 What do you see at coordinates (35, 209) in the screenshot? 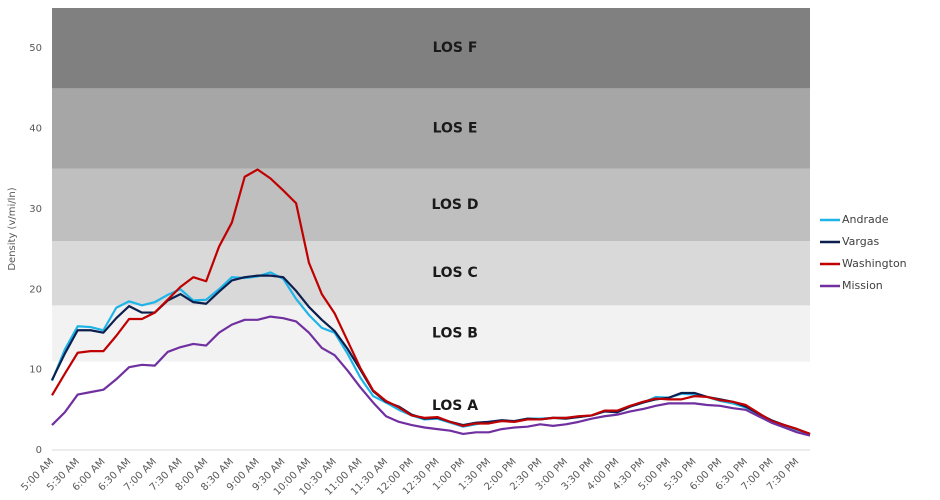
I see `y-tick-label: 30` at bounding box center [35, 209].